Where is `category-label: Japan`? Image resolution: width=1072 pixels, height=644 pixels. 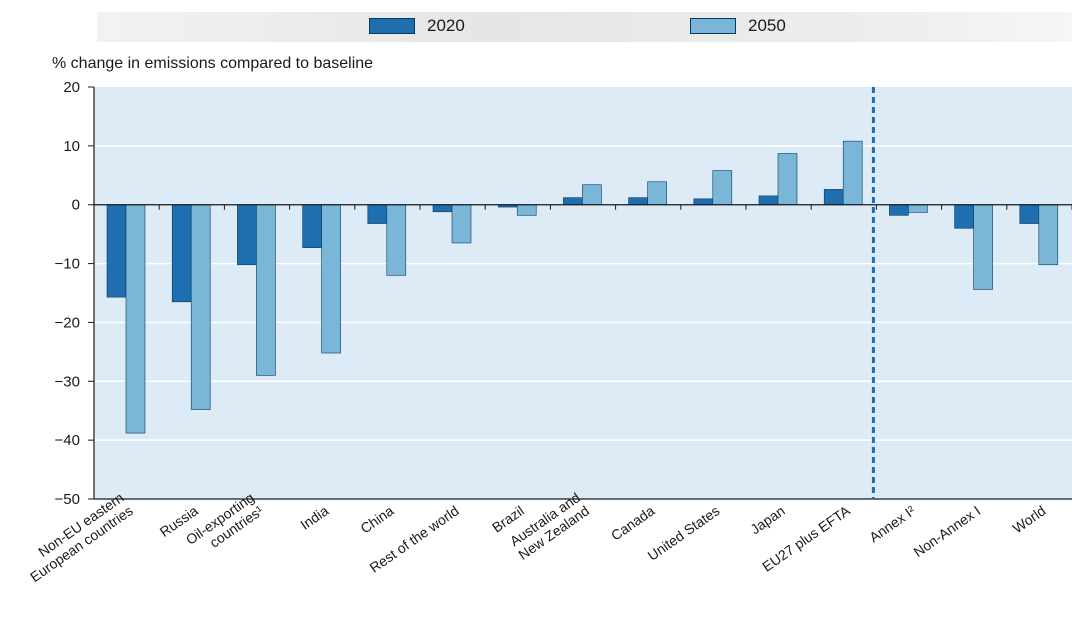 category-label: Japan is located at coordinates (767, 519).